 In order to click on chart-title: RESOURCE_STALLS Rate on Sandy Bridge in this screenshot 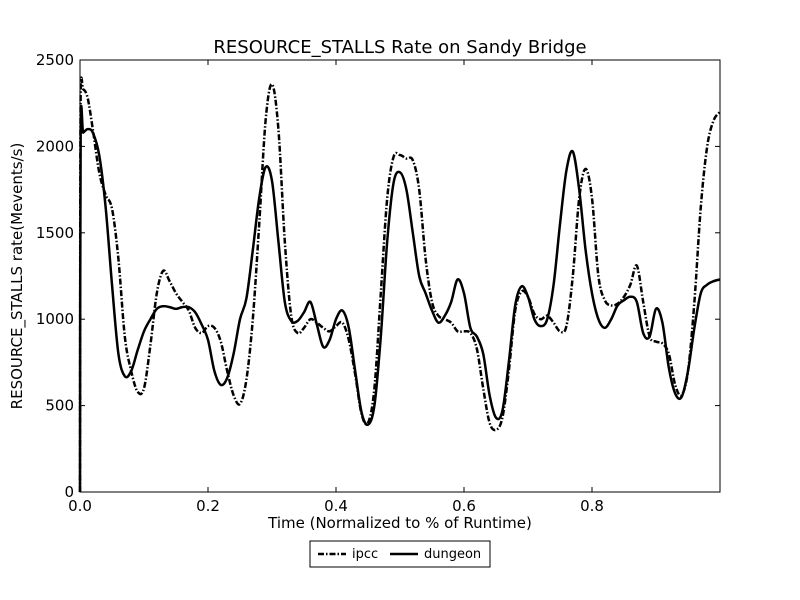, I will do `click(399, 47)`.